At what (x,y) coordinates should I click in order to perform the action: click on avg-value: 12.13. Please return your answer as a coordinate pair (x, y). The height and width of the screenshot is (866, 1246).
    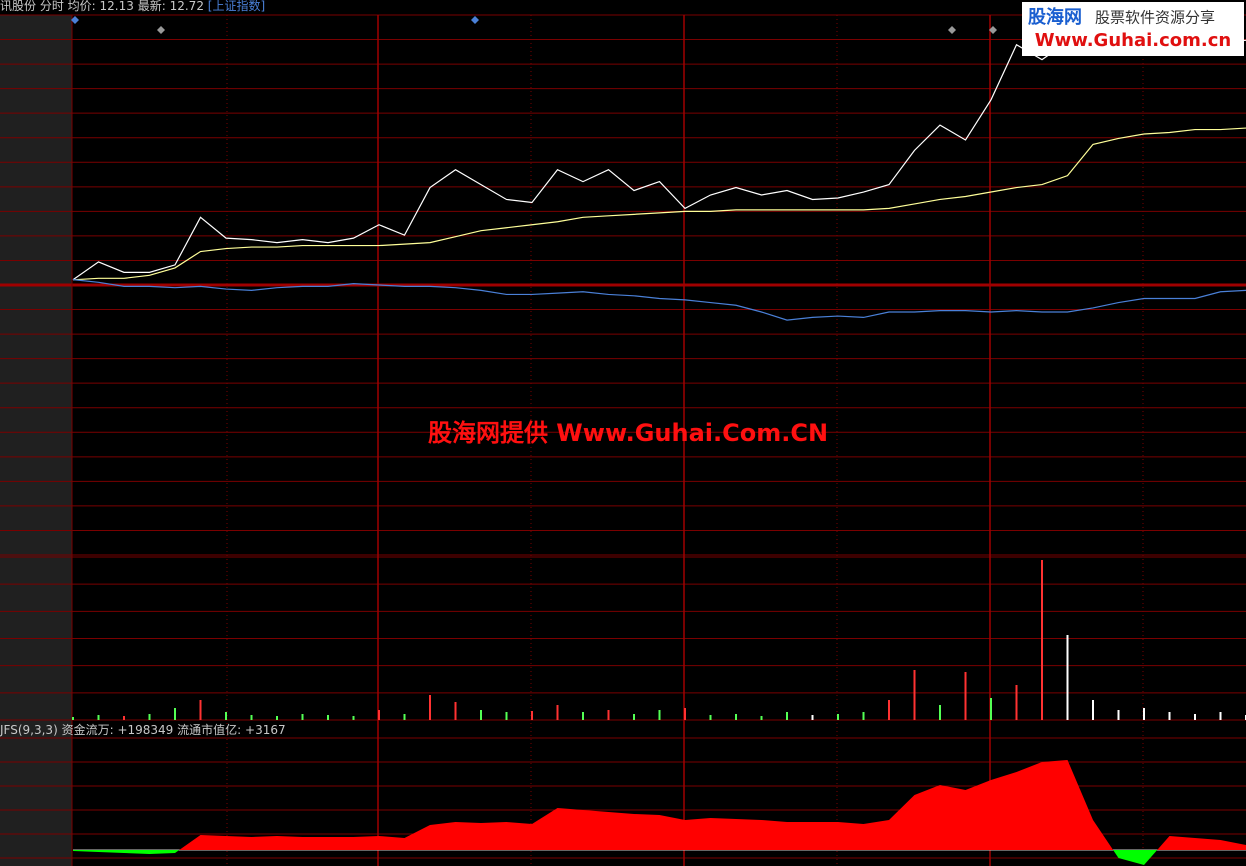
    Looking at the image, I should click on (117, 6).